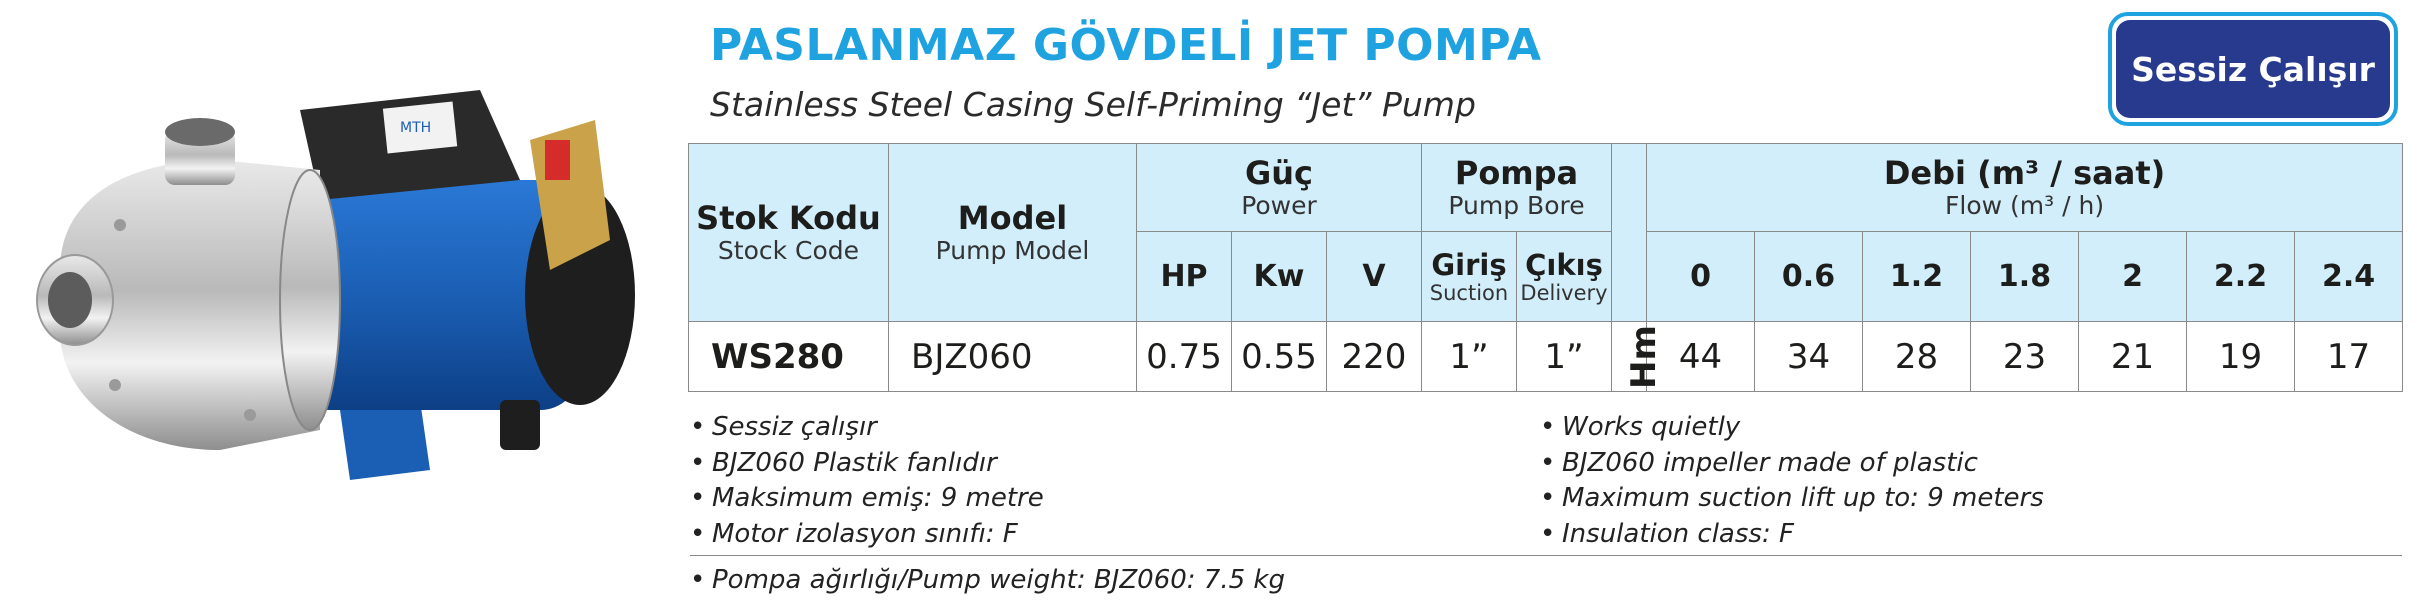  What do you see at coordinates (2348, 276) in the screenshot?
I see `flow-value: 2.4` at bounding box center [2348, 276].